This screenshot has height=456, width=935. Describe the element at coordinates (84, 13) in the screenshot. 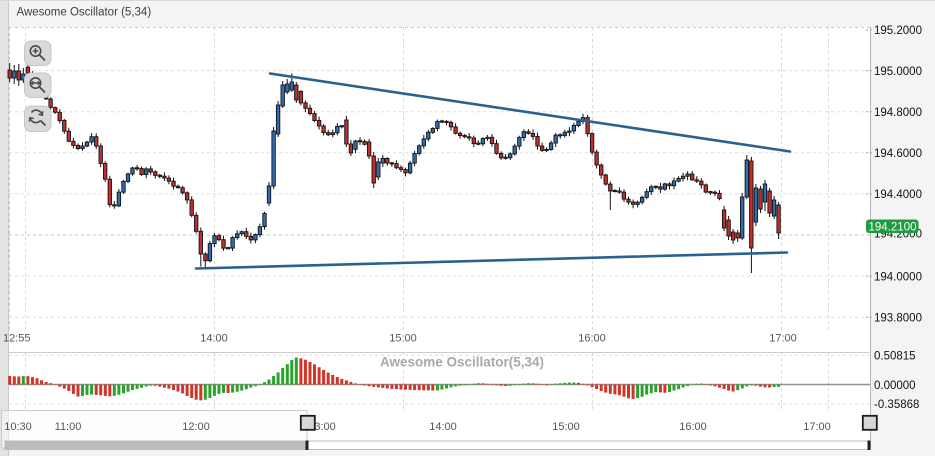

I see `svg-text: Awesome Oscillator (5,34)` at that location.